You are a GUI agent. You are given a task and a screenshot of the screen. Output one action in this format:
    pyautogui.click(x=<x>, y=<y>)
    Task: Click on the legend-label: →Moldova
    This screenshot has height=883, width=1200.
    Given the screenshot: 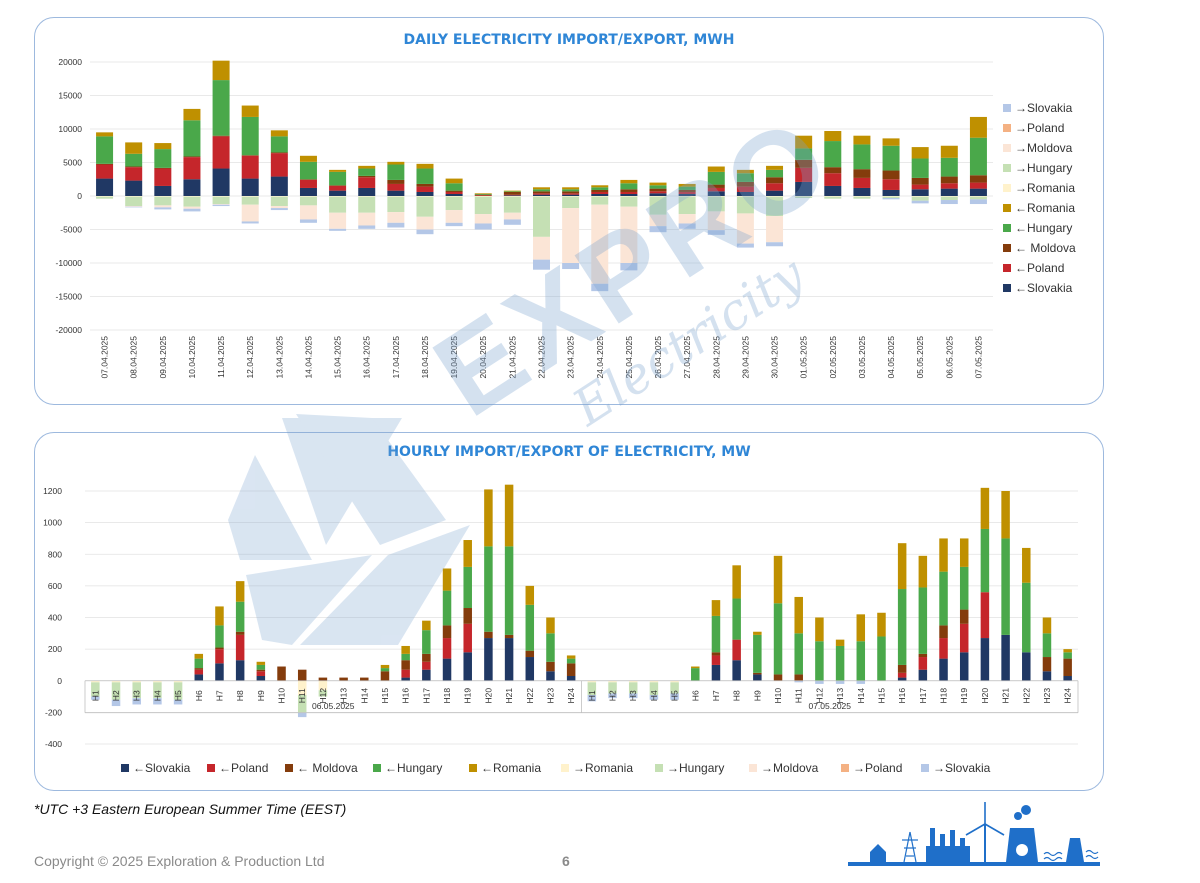 What is the action you would take?
    pyautogui.click(x=790, y=768)
    